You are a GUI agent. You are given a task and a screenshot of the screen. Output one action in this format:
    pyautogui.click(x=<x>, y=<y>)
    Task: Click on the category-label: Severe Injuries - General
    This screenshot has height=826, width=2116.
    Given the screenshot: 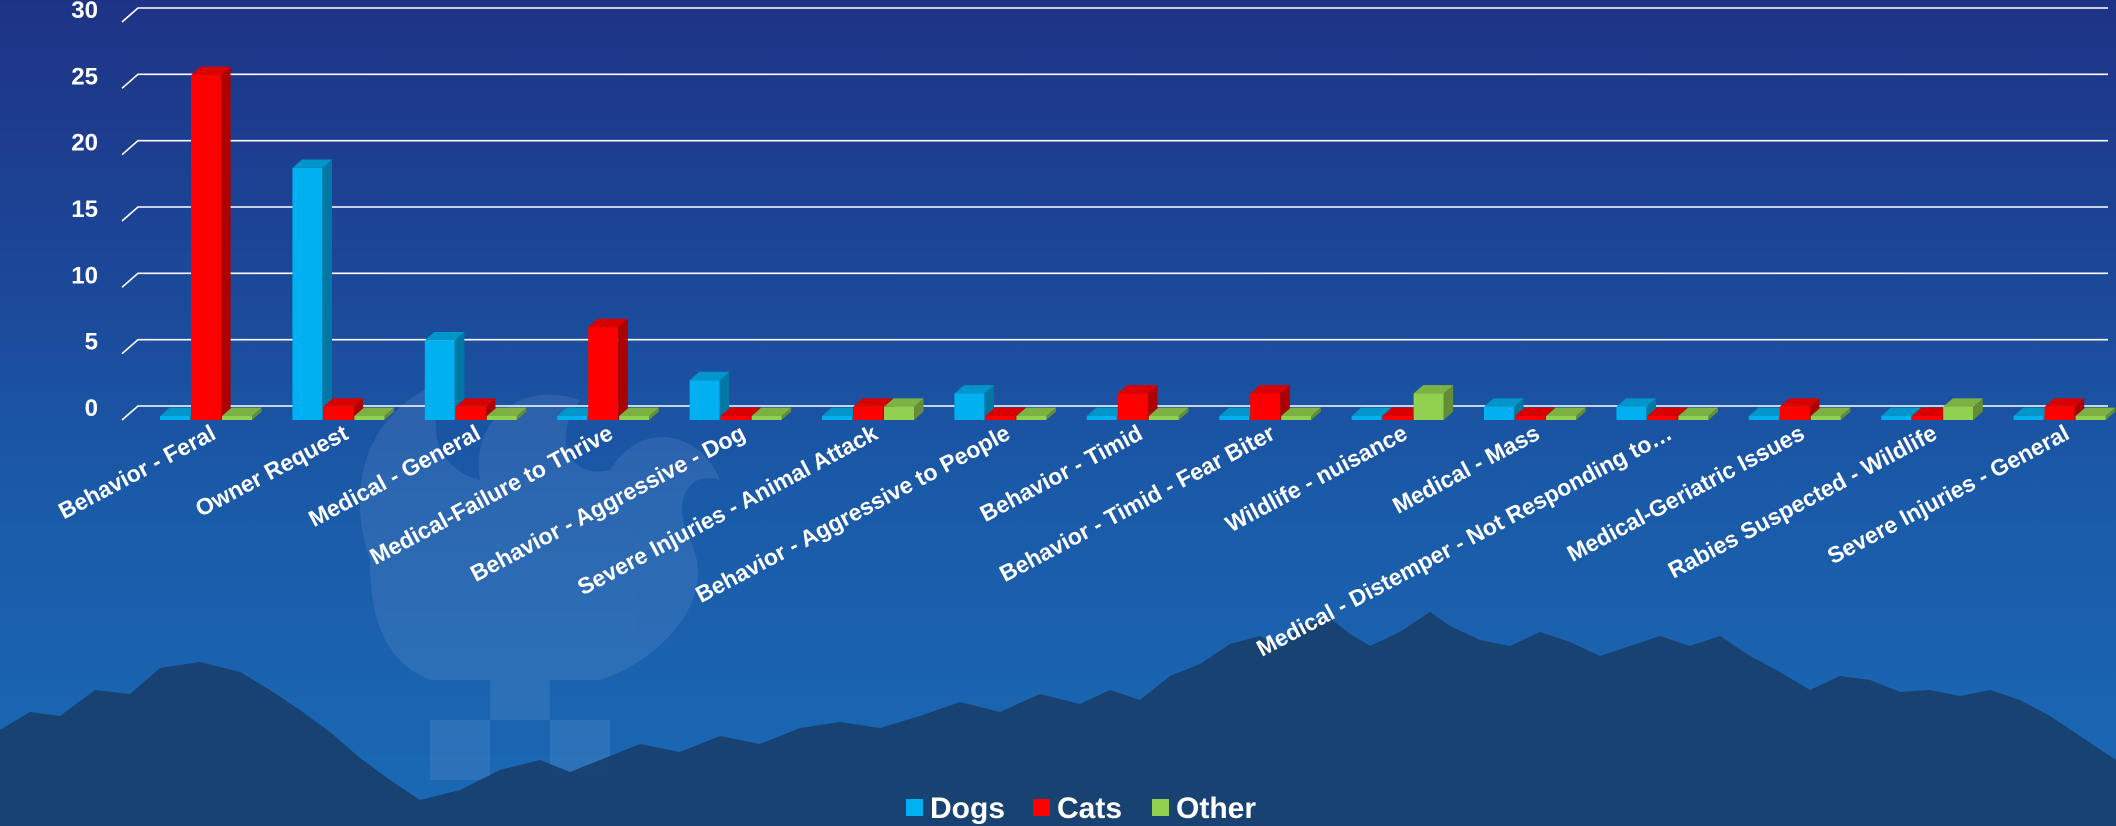 What is the action you would take?
    pyautogui.click(x=1948, y=494)
    